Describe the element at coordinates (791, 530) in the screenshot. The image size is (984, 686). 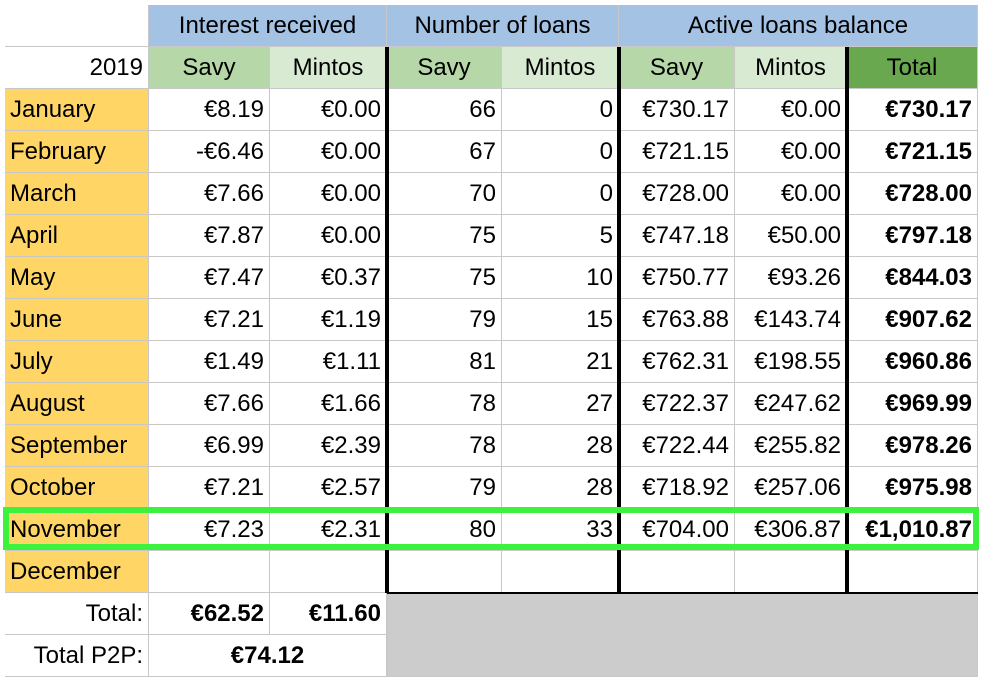
I see `value-cell-balance-mintos: €306.87` at that location.